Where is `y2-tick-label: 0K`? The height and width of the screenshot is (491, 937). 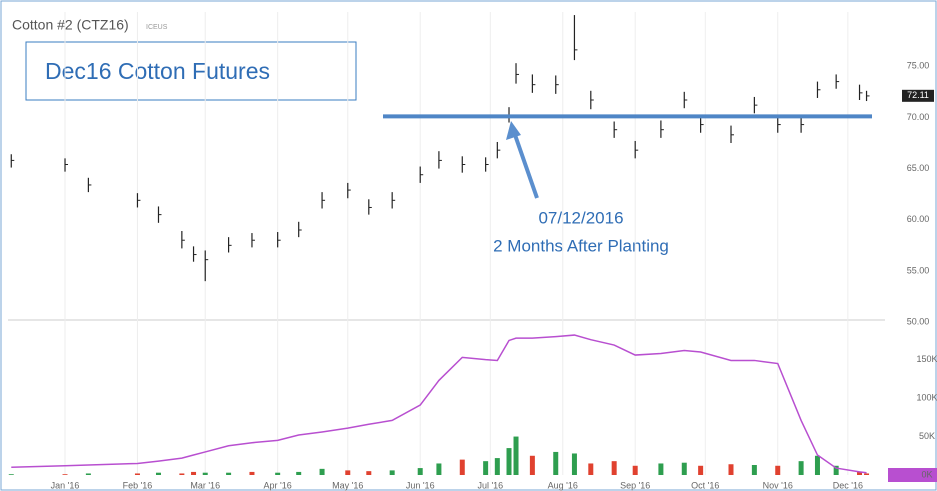 y2-tick-label: 0K is located at coordinates (926, 474).